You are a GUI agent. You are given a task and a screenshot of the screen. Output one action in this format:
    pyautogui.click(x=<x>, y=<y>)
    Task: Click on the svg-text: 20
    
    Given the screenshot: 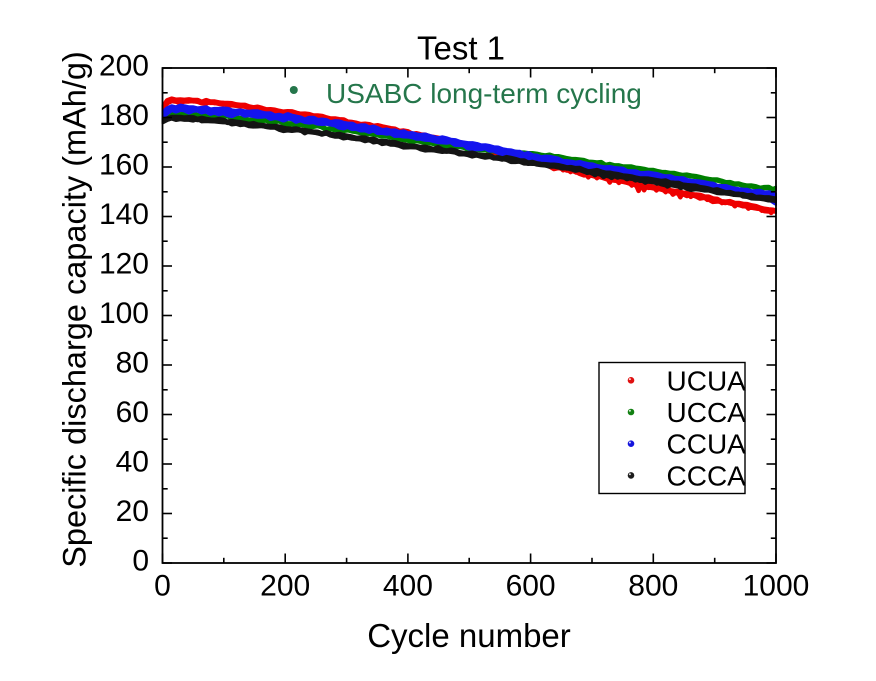 What is the action you would take?
    pyautogui.click(x=132, y=511)
    